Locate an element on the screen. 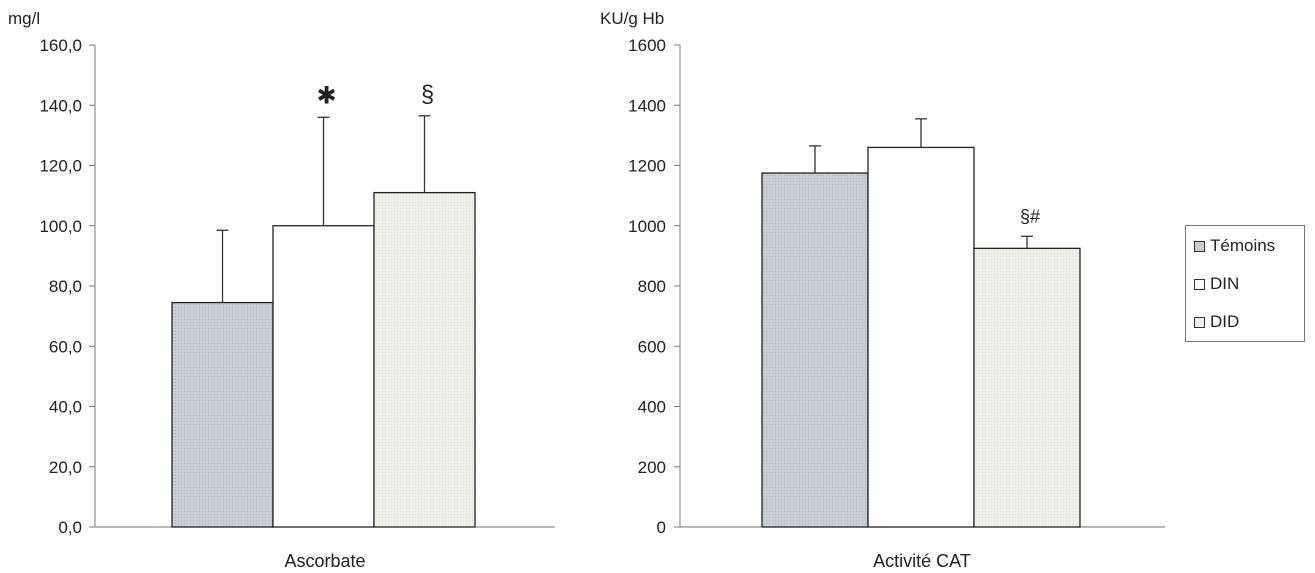  legend-item-temoins: Témoins is located at coordinates (1234, 246).